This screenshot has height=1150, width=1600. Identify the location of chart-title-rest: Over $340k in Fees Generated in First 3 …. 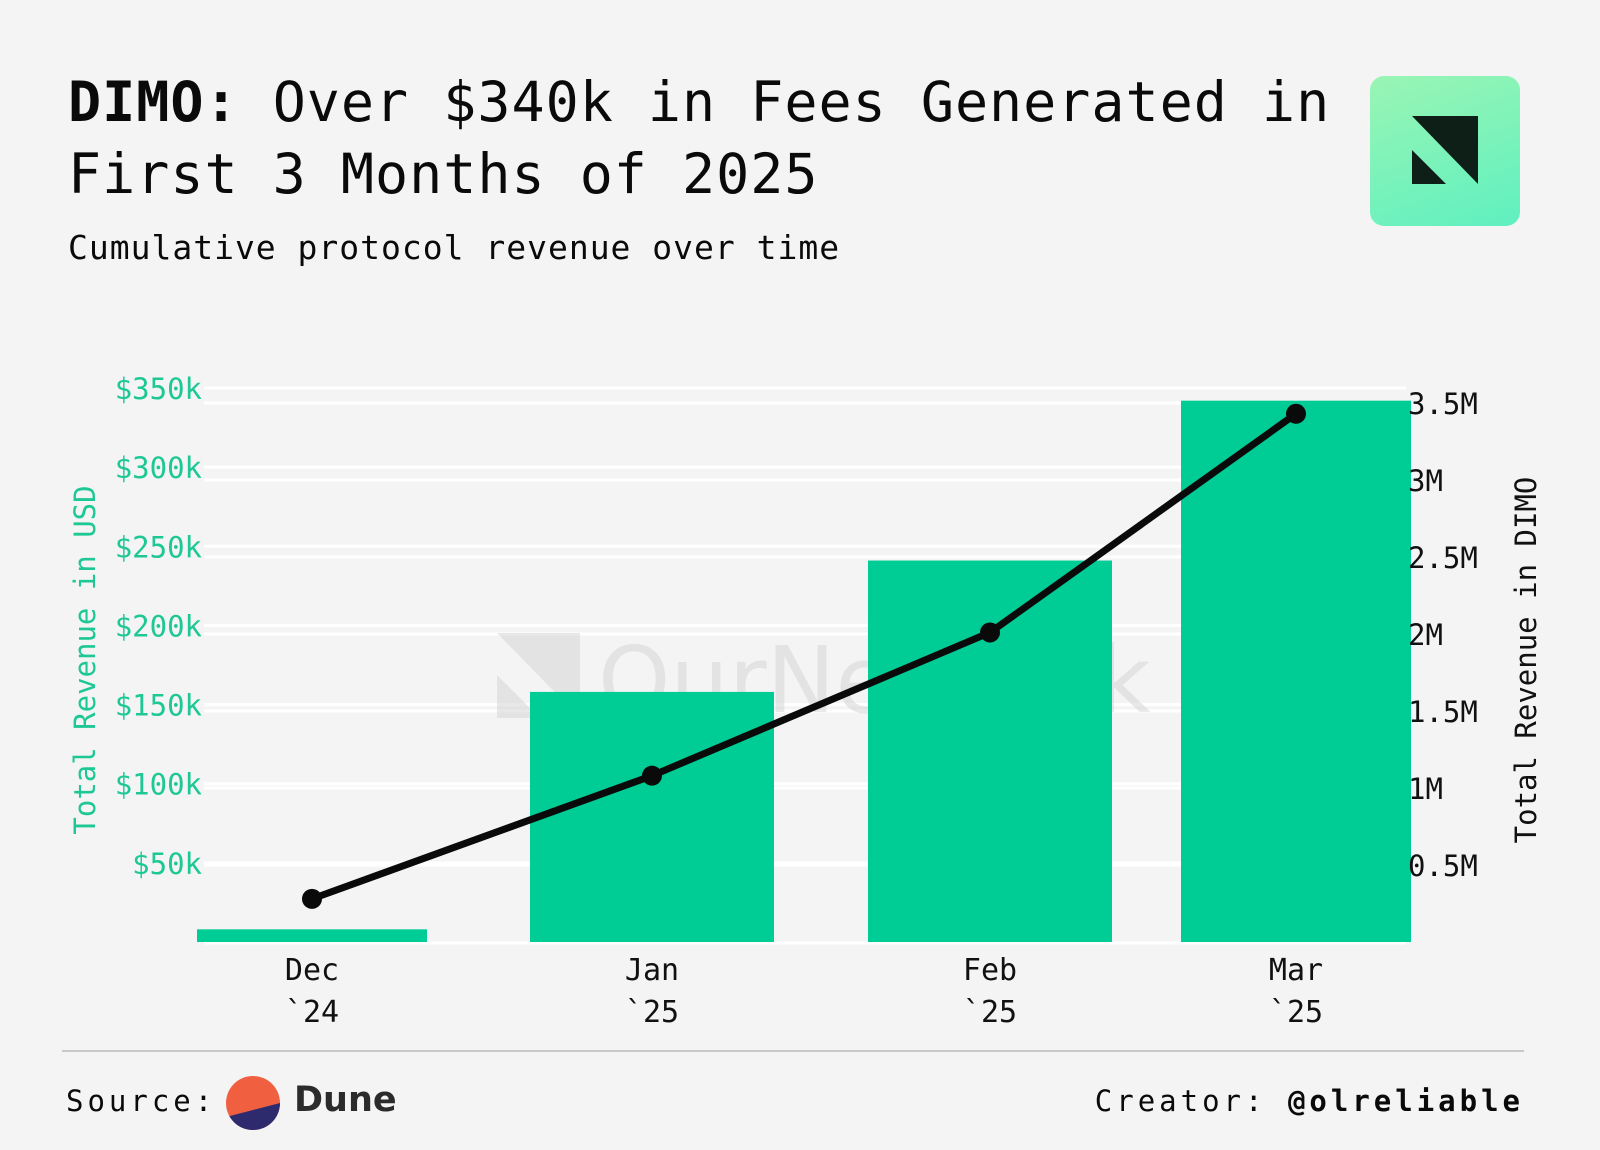
(699, 138).